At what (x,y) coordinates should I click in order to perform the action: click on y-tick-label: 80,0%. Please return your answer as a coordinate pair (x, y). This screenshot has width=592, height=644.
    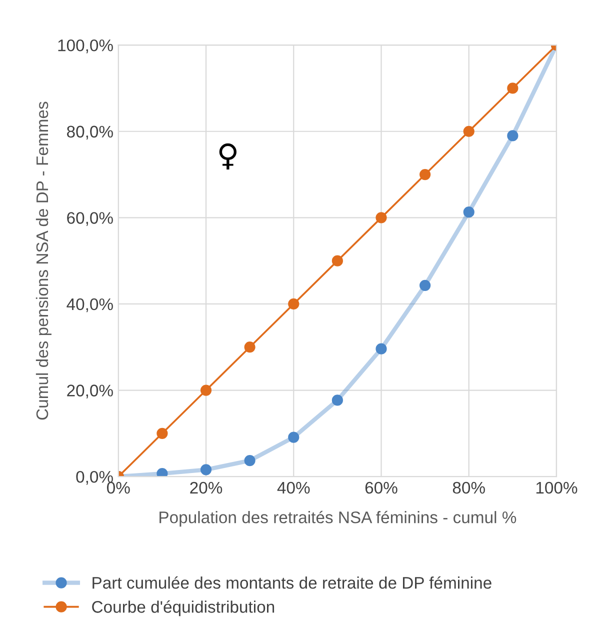
    Looking at the image, I should click on (90, 133).